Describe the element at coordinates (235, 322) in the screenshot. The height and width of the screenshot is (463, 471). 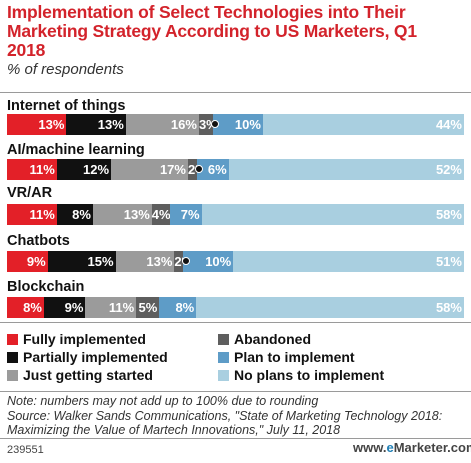
I see `legend-divider` at that location.